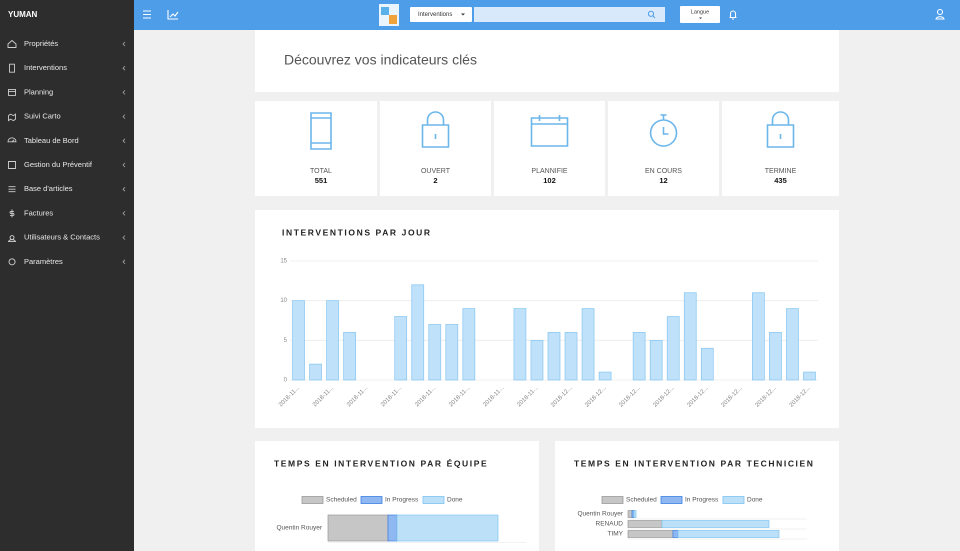 This screenshot has height=551, width=960. Describe the element at coordinates (700, 14) in the screenshot. I see `language-button` at that location.